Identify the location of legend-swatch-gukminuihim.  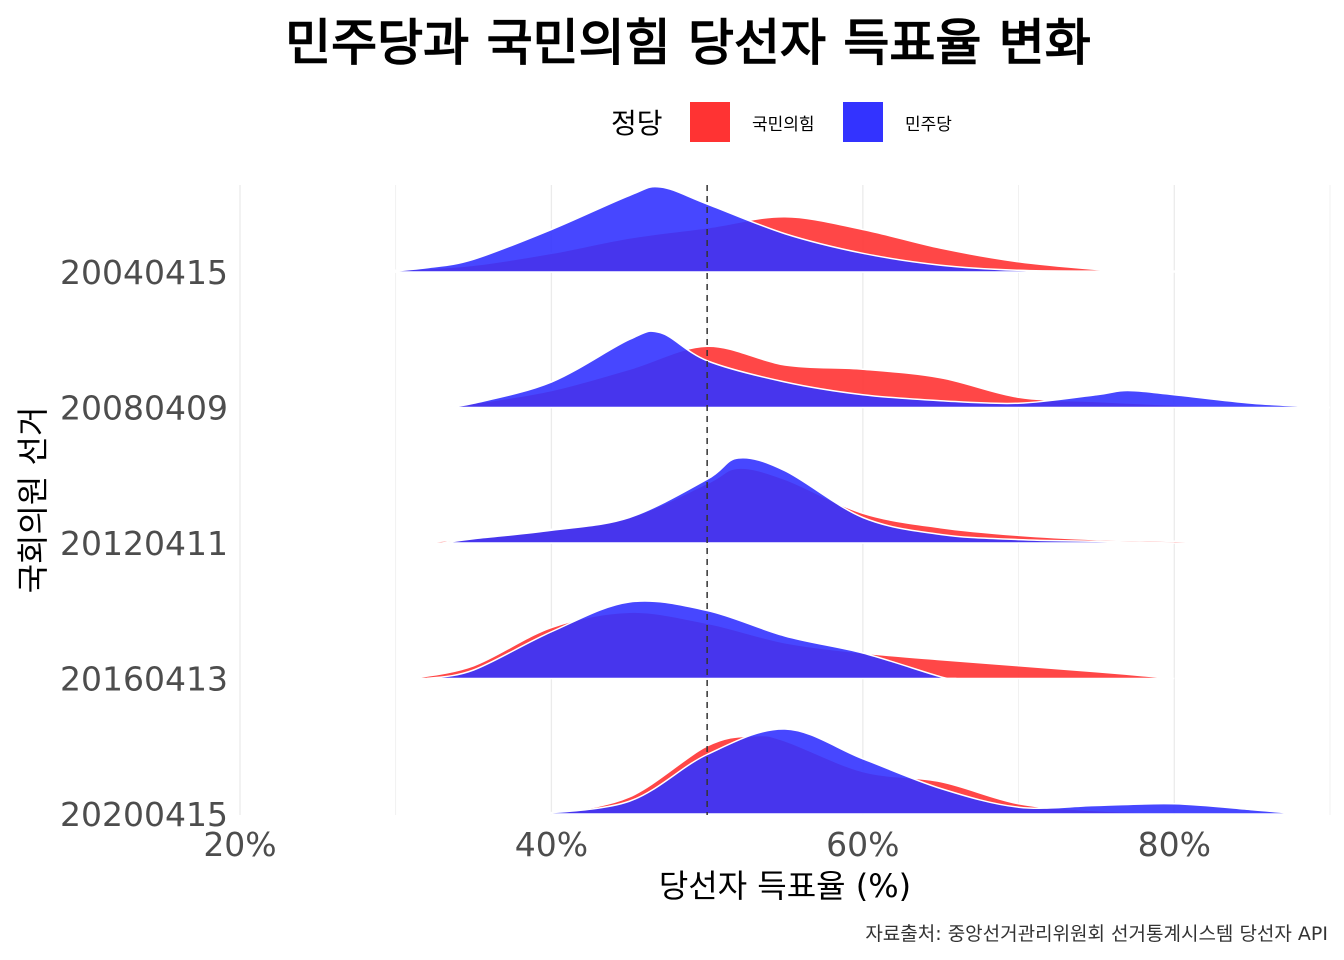
(710, 122).